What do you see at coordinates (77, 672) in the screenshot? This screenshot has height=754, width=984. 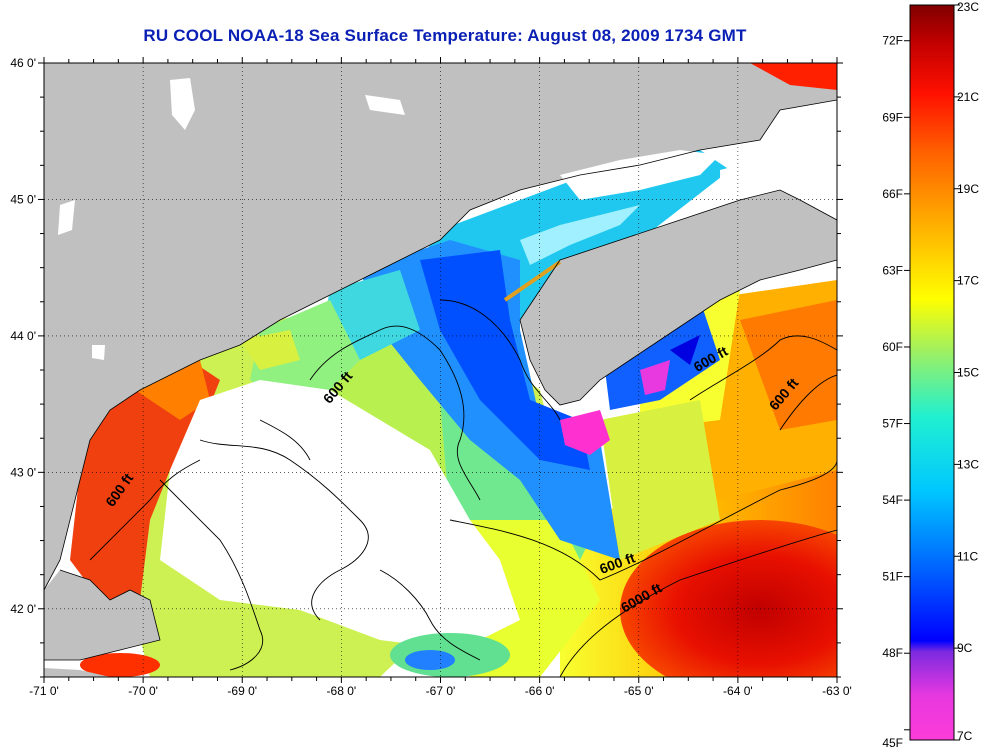 I see `land-islands` at bounding box center [77, 672].